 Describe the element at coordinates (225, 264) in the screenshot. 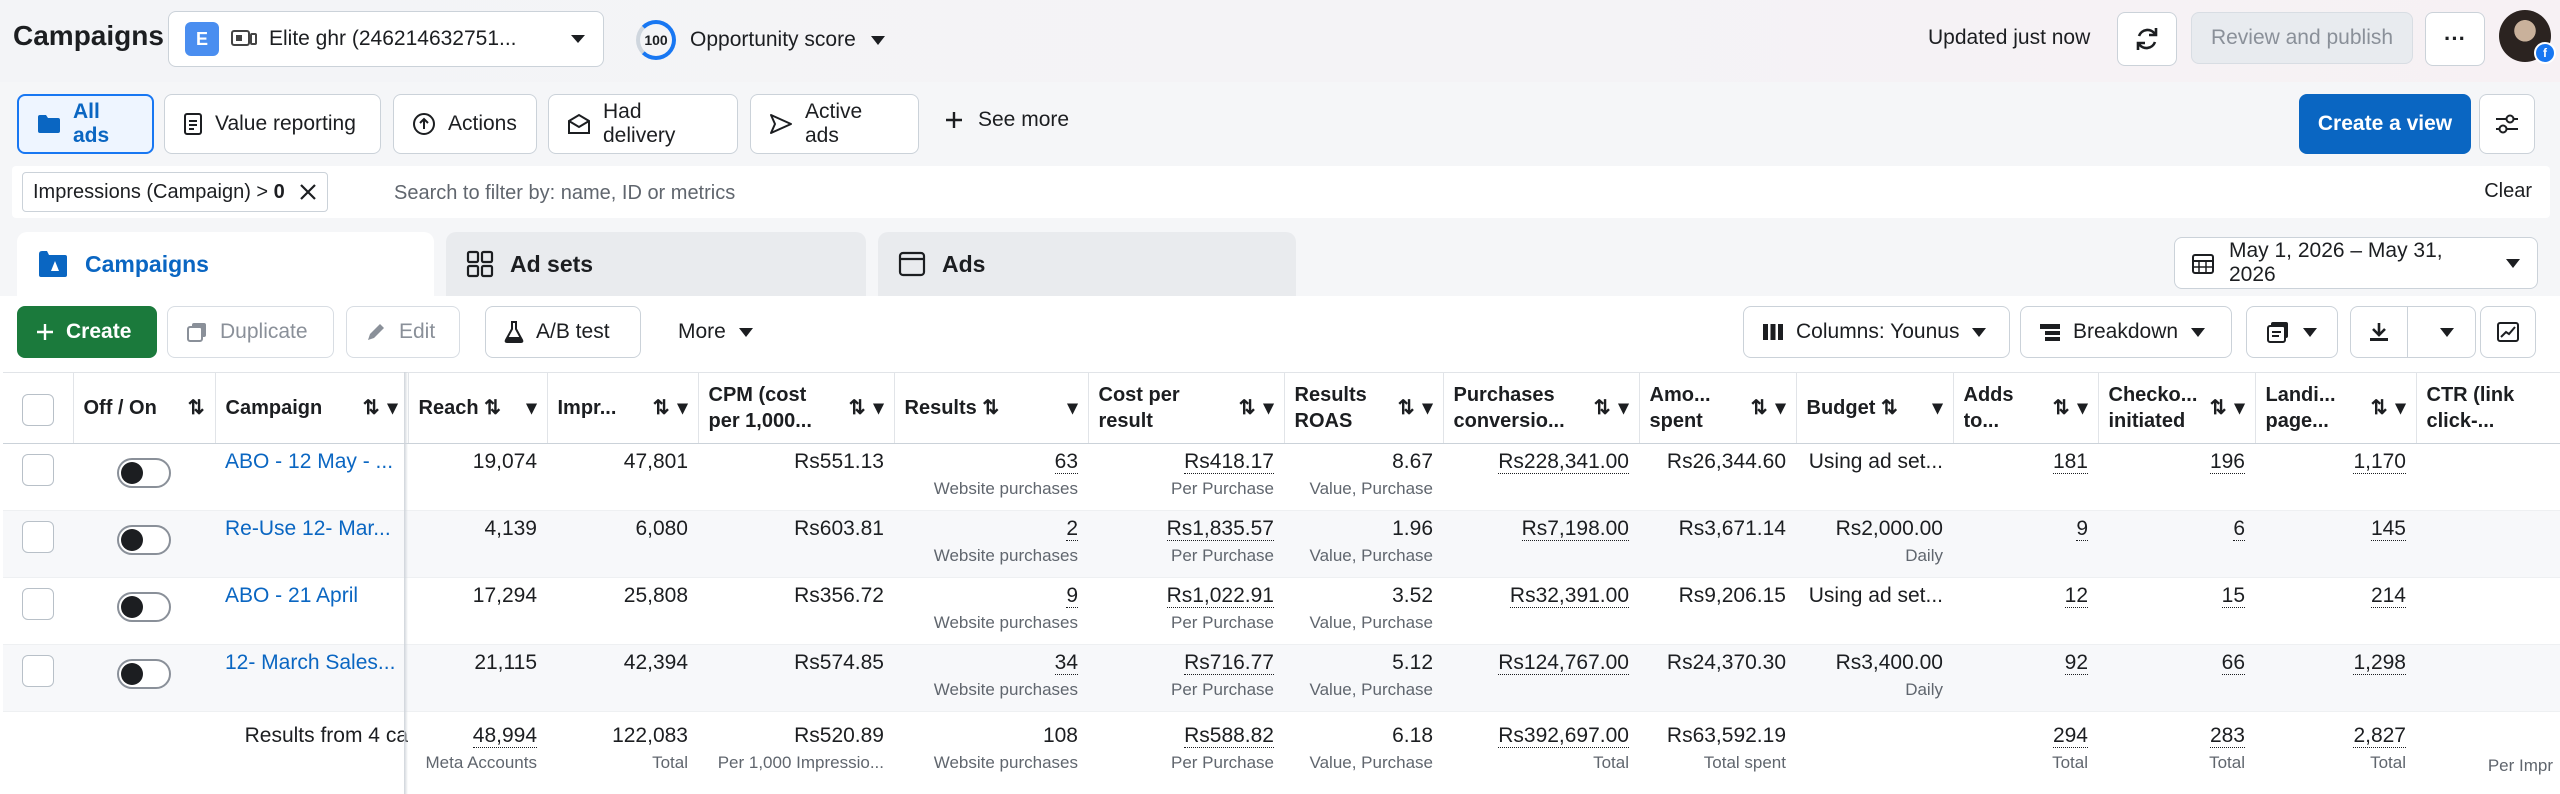

I see `tab-campaigns: Campaigns` at that location.